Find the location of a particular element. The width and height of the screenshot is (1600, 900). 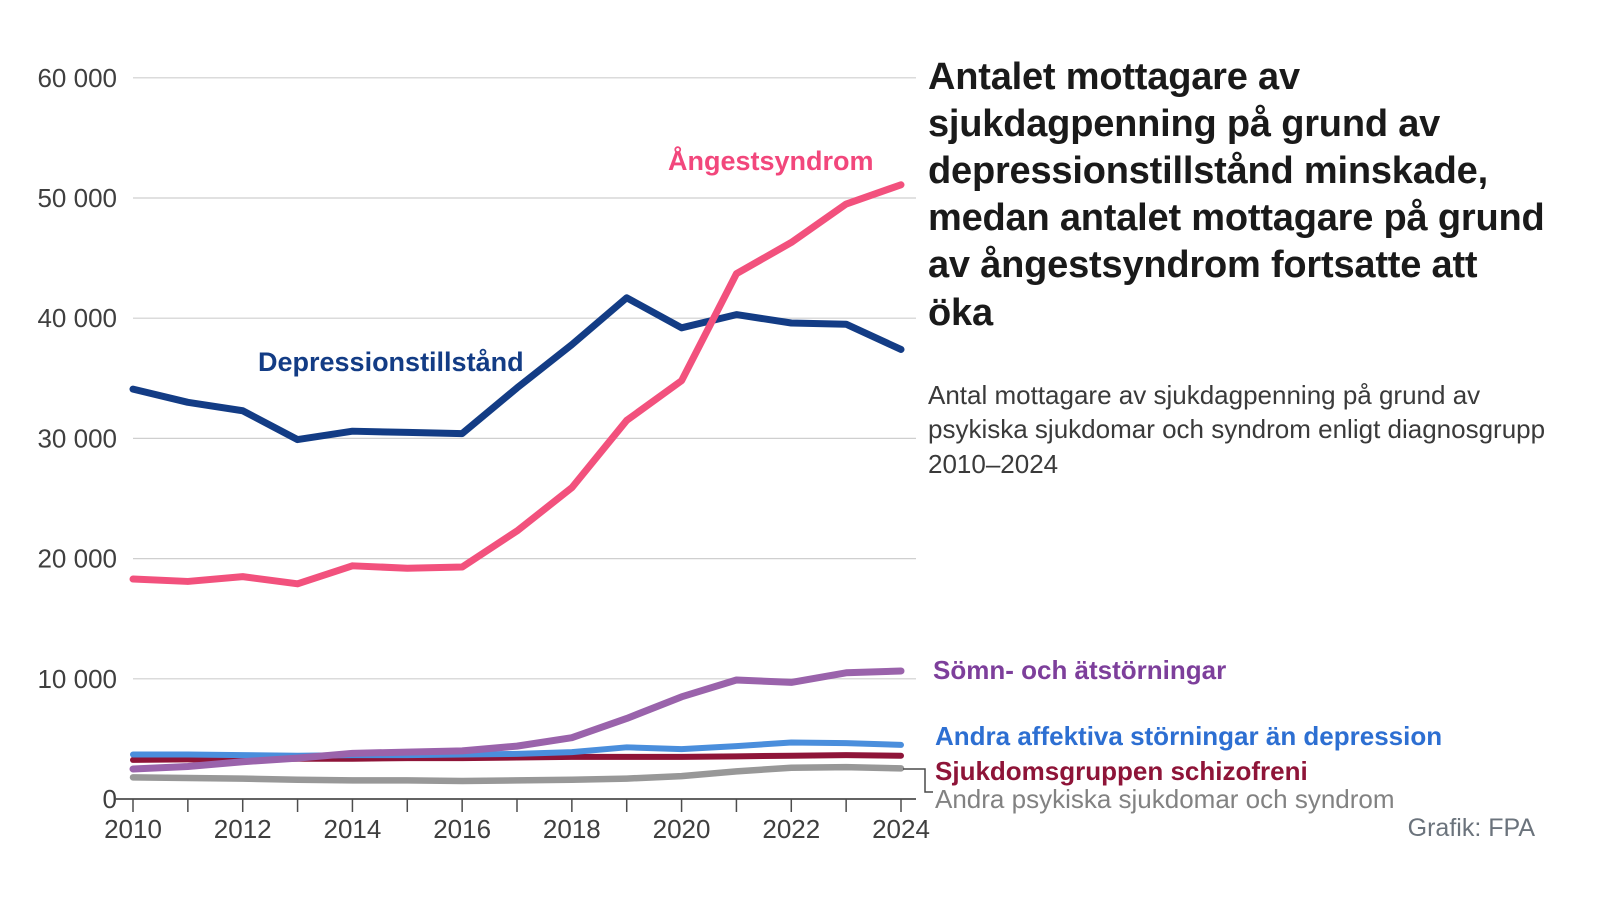

x-tick-label: 2010 is located at coordinates (133, 829).